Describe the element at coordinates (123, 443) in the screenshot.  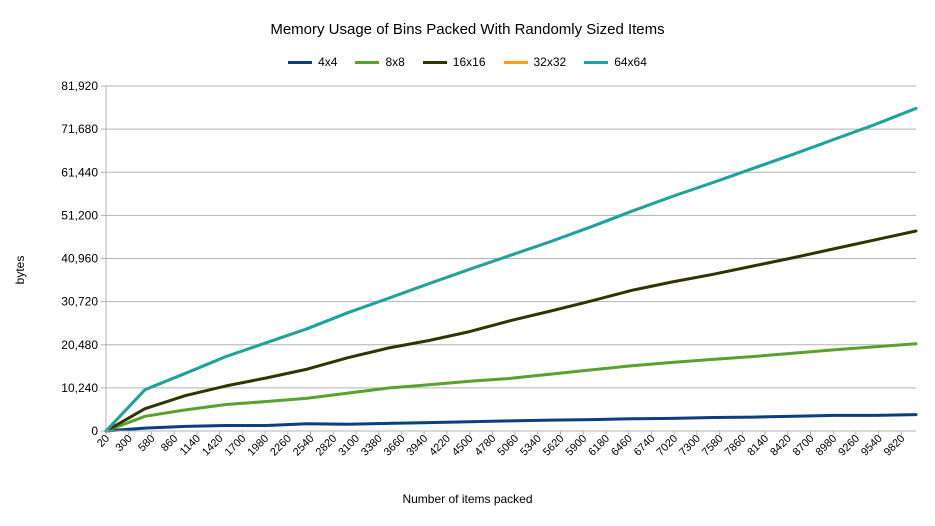
I see `x-tick-label: 300` at that location.